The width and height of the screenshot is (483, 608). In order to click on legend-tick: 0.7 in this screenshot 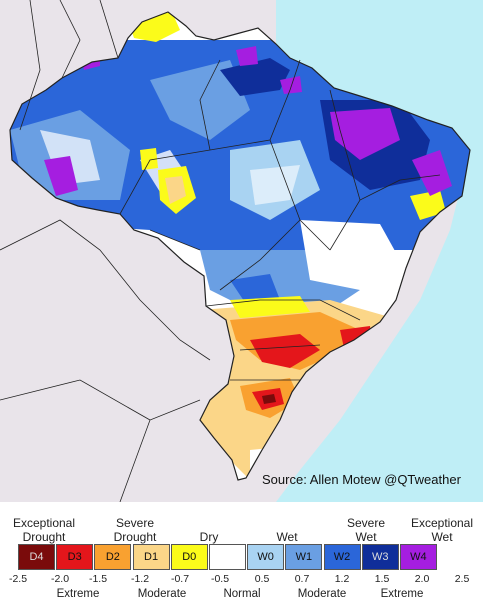, I will do `click(302, 579)`.